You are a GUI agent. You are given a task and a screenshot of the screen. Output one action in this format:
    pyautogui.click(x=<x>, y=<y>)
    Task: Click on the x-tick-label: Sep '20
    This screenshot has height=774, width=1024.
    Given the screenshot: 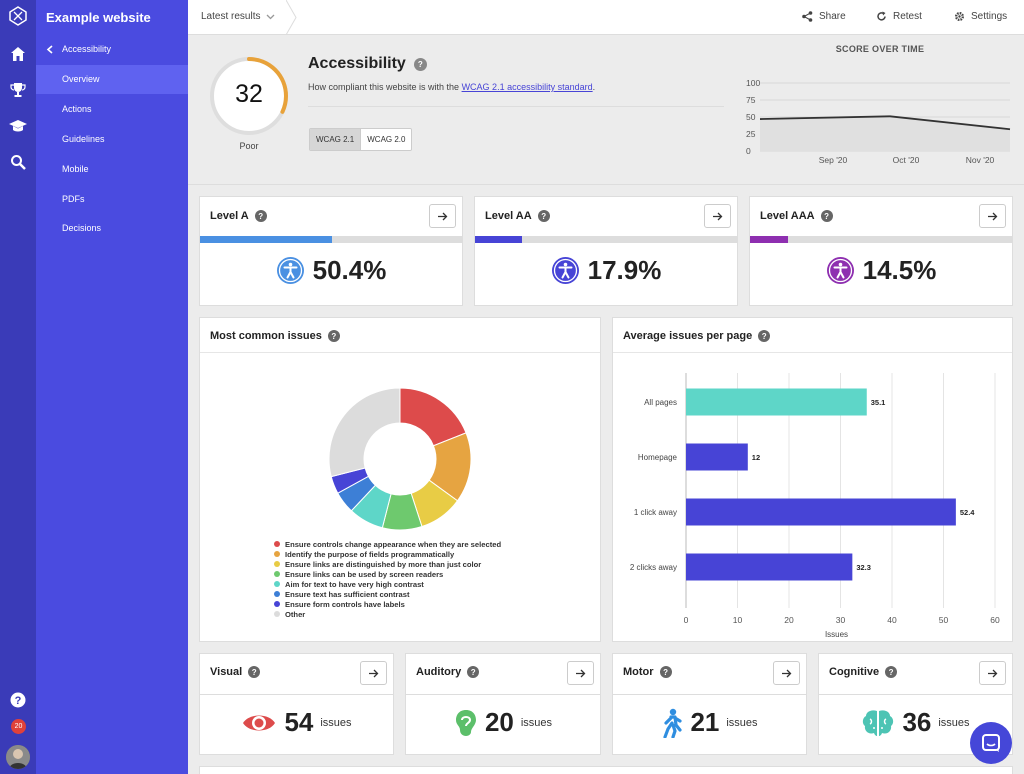 What is the action you would take?
    pyautogui.click(x=833, y=160)
    